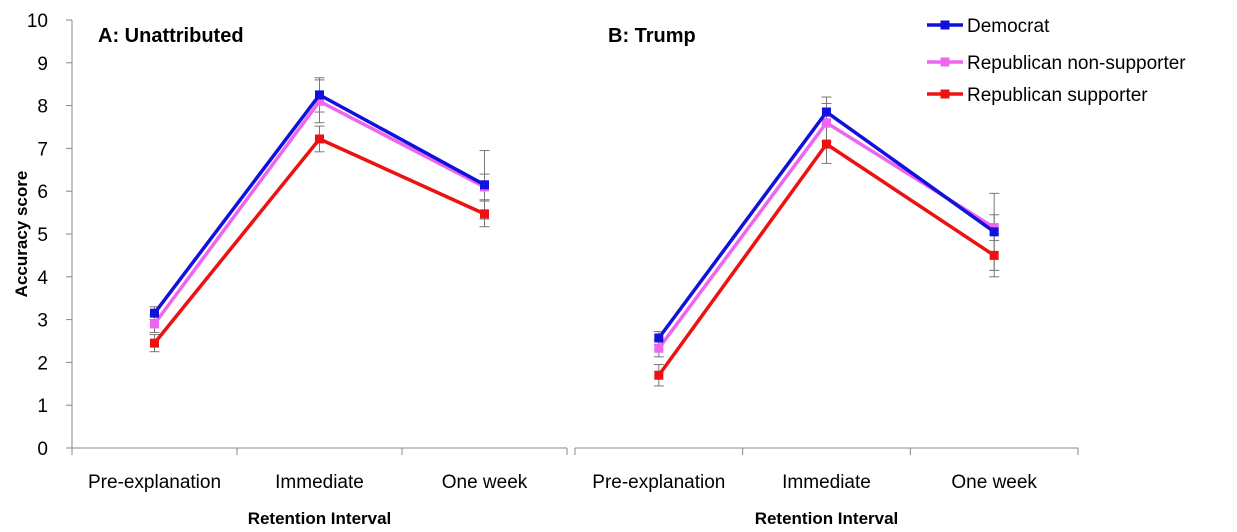  I want to click on y-tick-label: 7, so click(42, 149).